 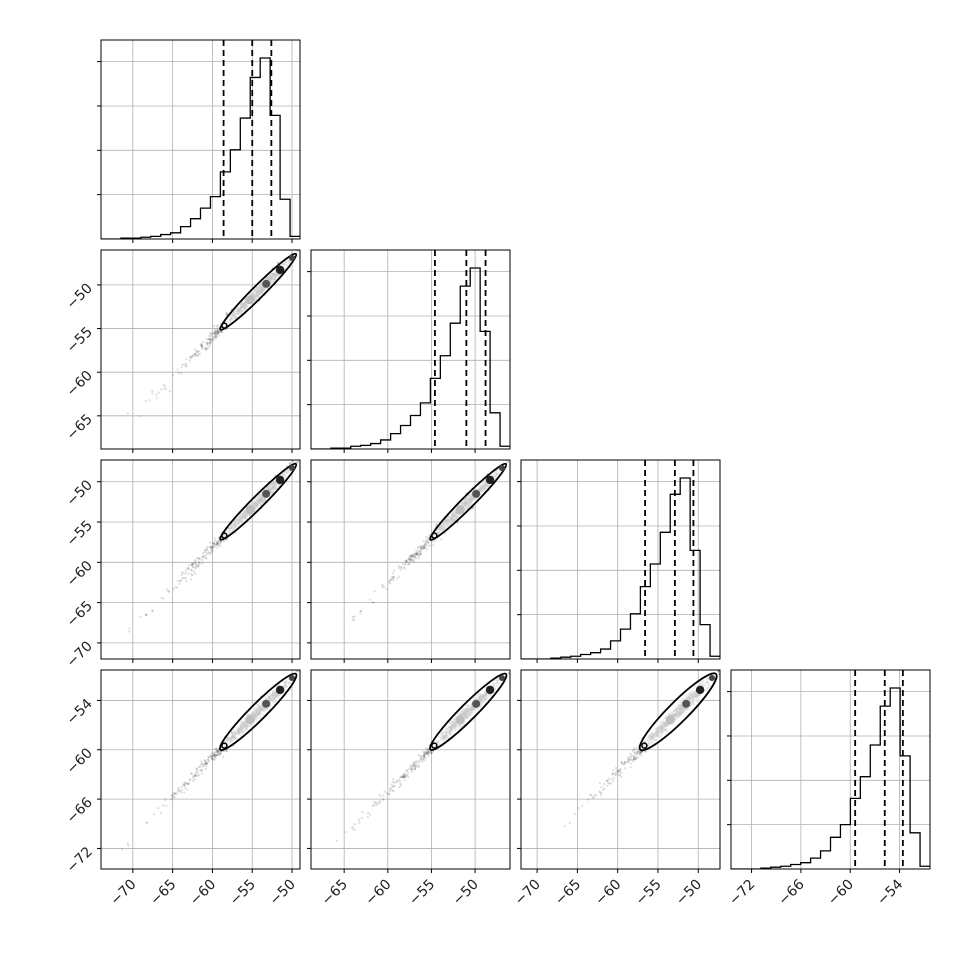 What do you see at coordinates (182, 565) in the screenshot?
I see `scatter-panel-2-0: −70−65−60−55−50` at bounding box center [182, 565].